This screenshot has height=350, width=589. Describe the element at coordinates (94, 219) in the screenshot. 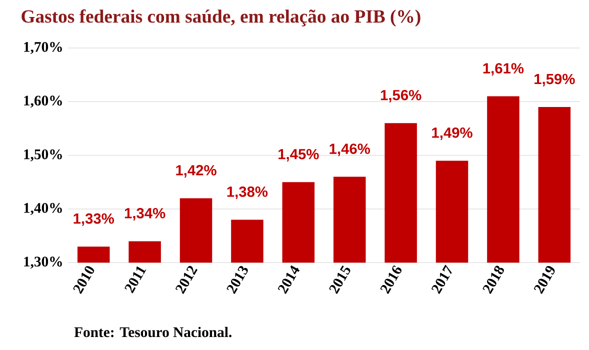

I see `data-label: 1,33%` at that location.